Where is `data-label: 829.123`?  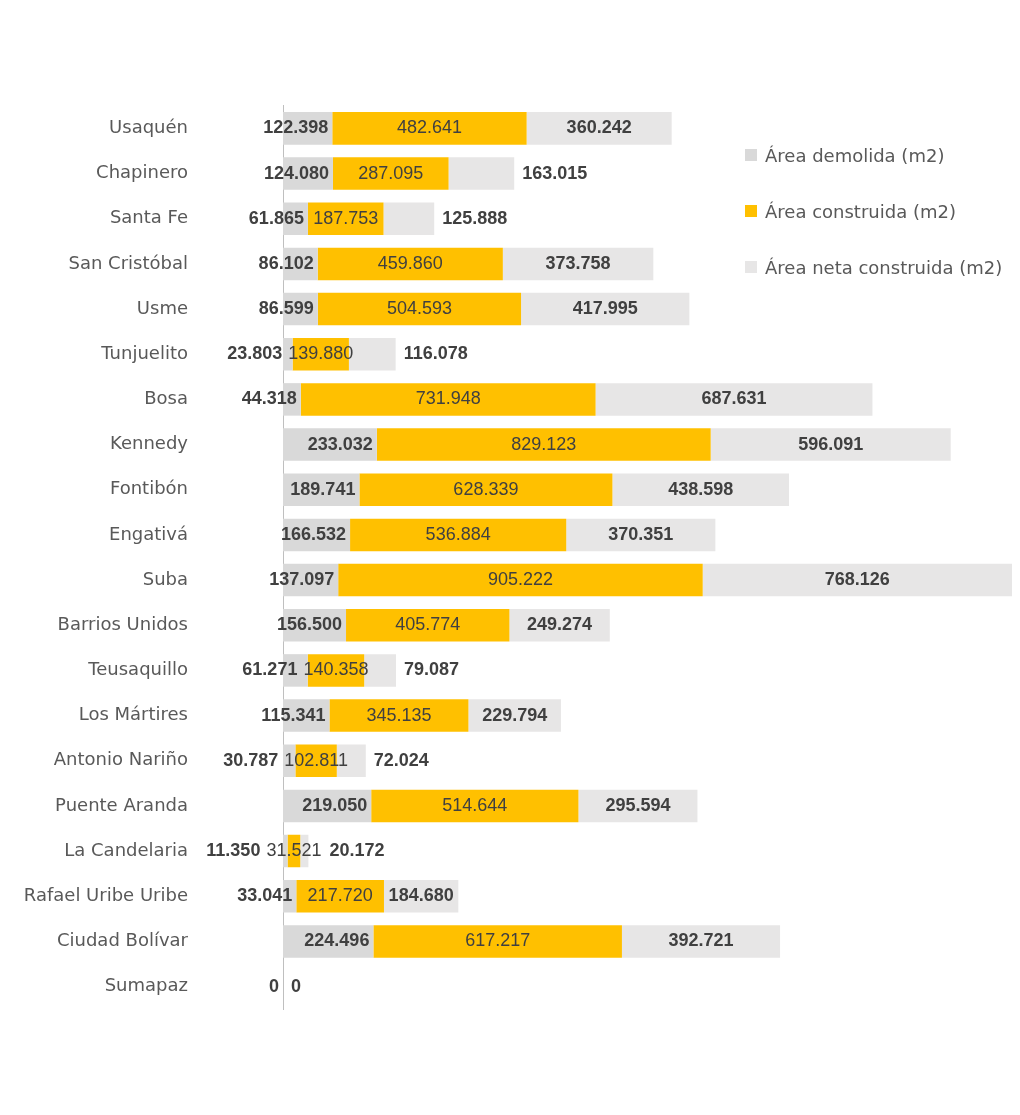 data-label: 829.123 is located at coordinates (544, 443).